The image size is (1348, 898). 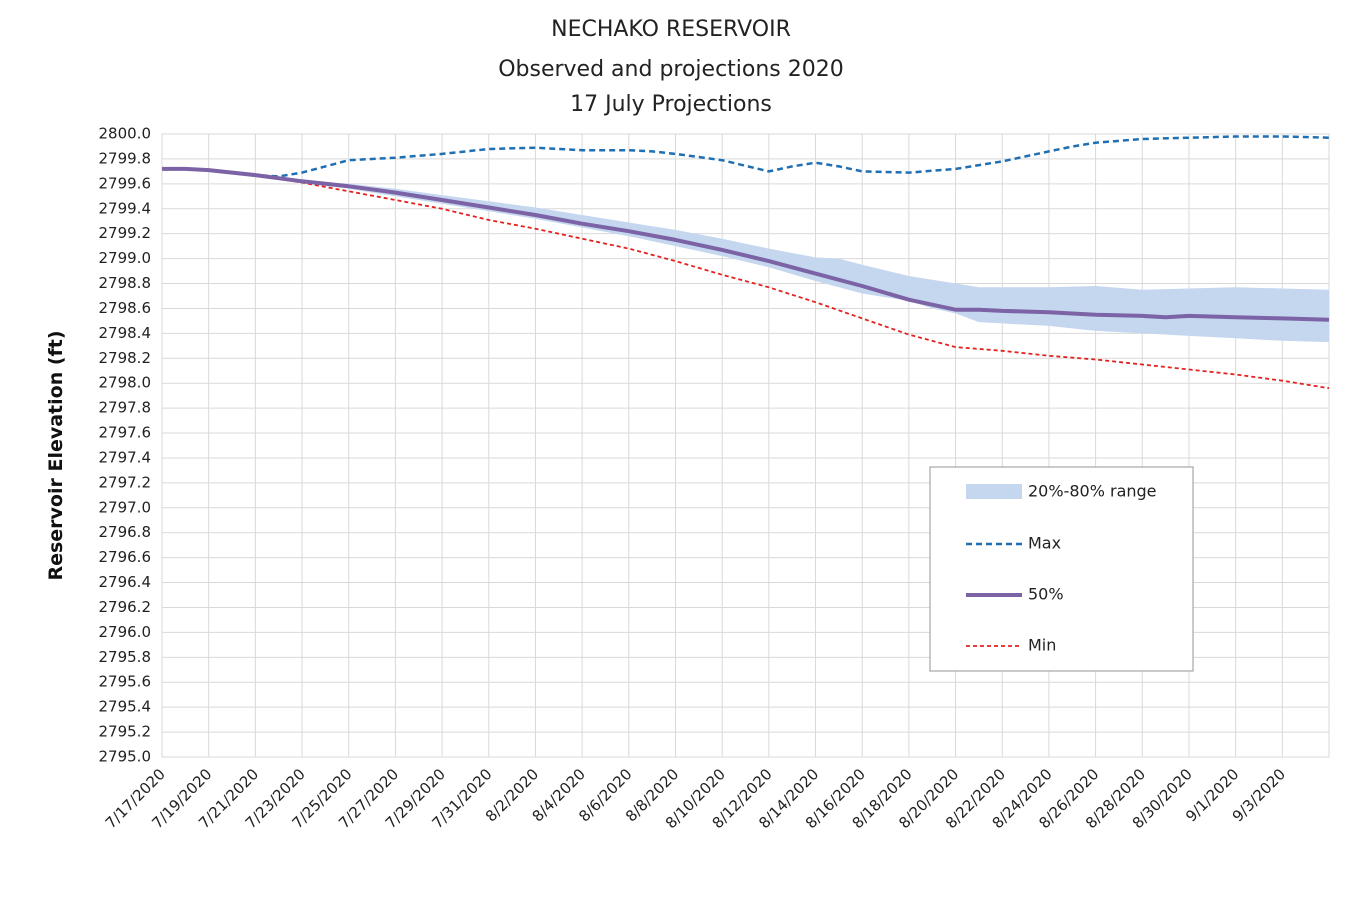 I want to click on y-tick-label: 2798.4, so click(x=125, y=333).